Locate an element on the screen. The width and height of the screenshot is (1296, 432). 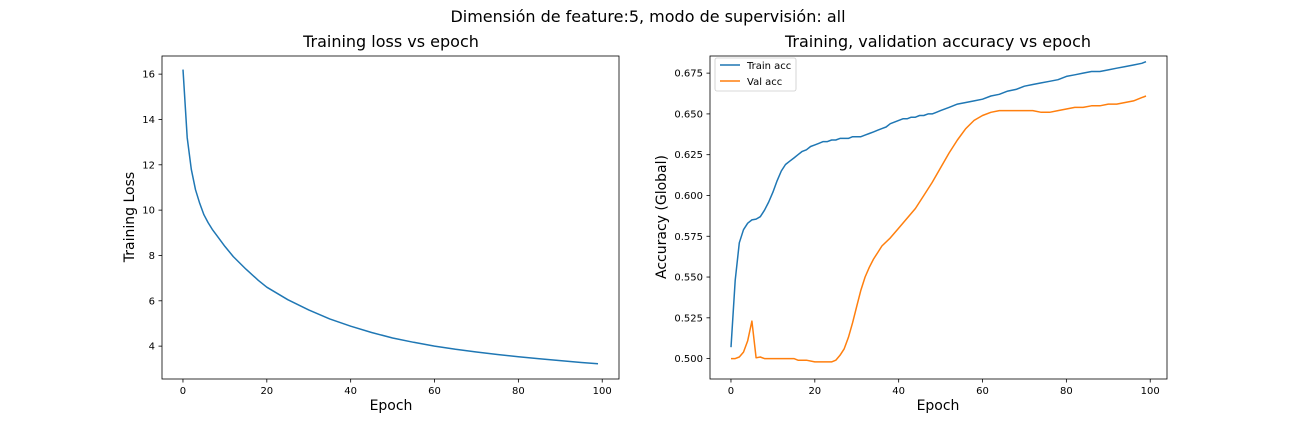
accuracy-y-tick-label: 0.500 is located at coordinates (688, 359).